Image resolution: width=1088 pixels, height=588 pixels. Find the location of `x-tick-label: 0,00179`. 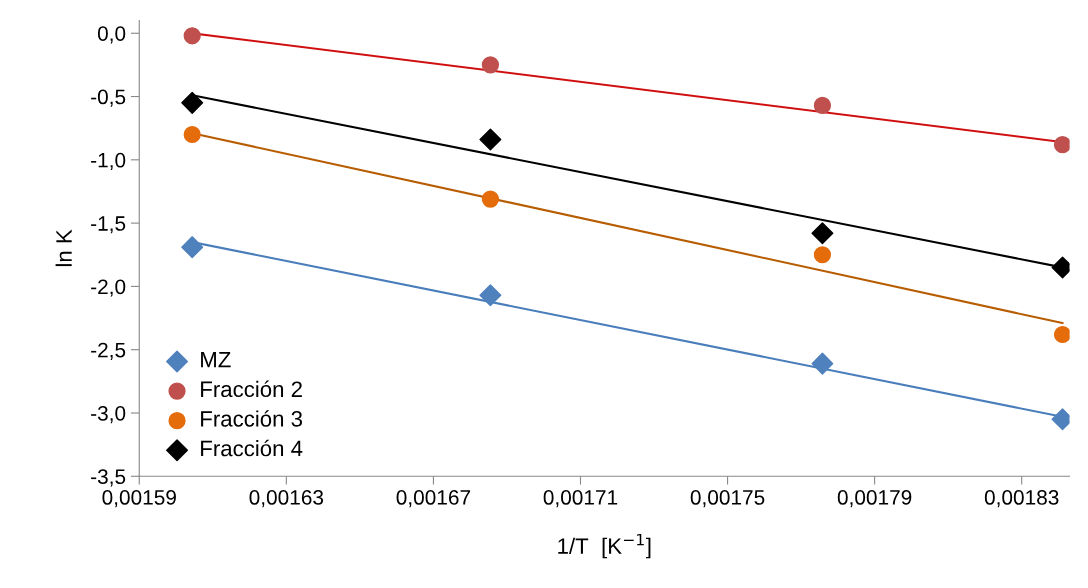

x-tick-label: 0,00179 is located at coordinates (874, 499).